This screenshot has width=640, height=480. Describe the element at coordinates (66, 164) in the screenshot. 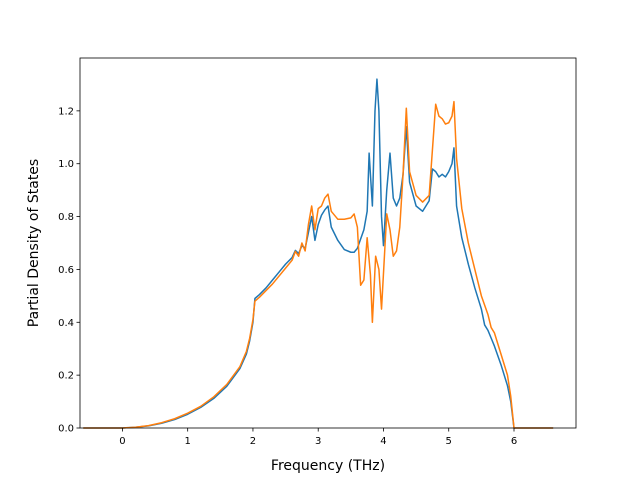

I see `y-tick-label: 1.0` at that location.